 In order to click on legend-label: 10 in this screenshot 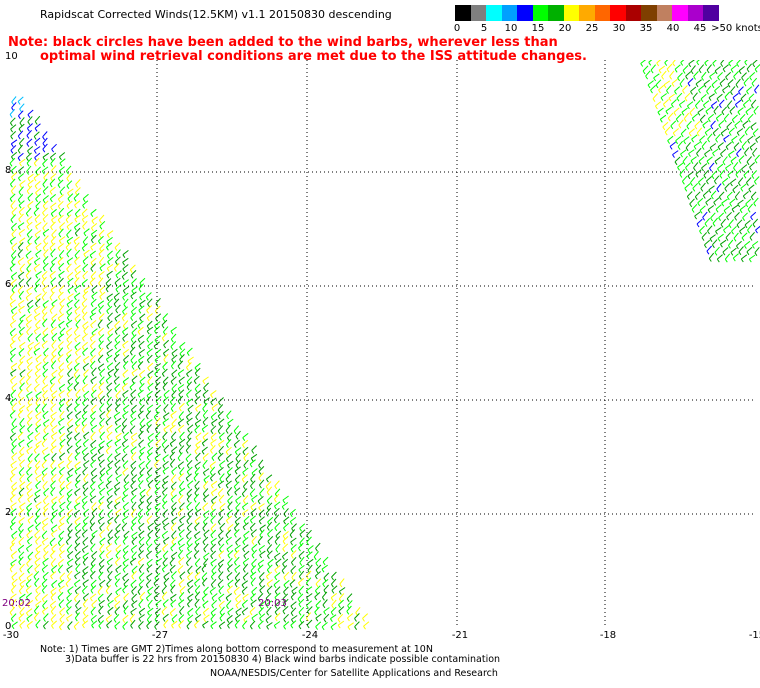, I will do `click(511, 28)`.